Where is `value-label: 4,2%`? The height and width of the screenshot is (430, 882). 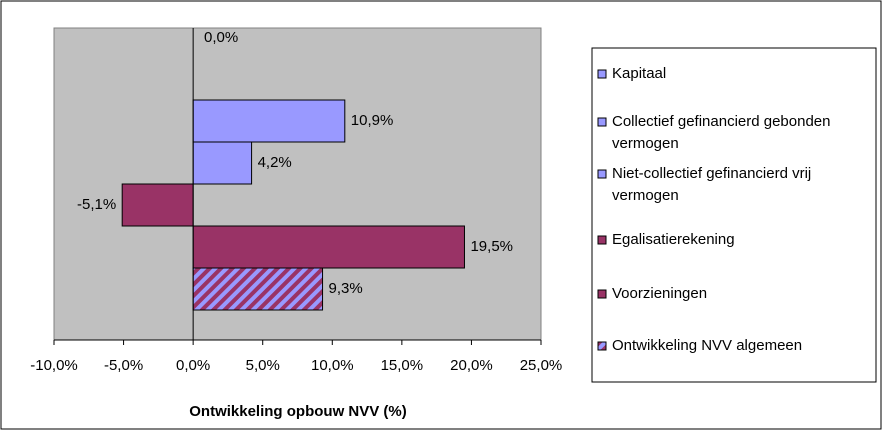
value-label: 4,2% is located at coordinates (275, 162).